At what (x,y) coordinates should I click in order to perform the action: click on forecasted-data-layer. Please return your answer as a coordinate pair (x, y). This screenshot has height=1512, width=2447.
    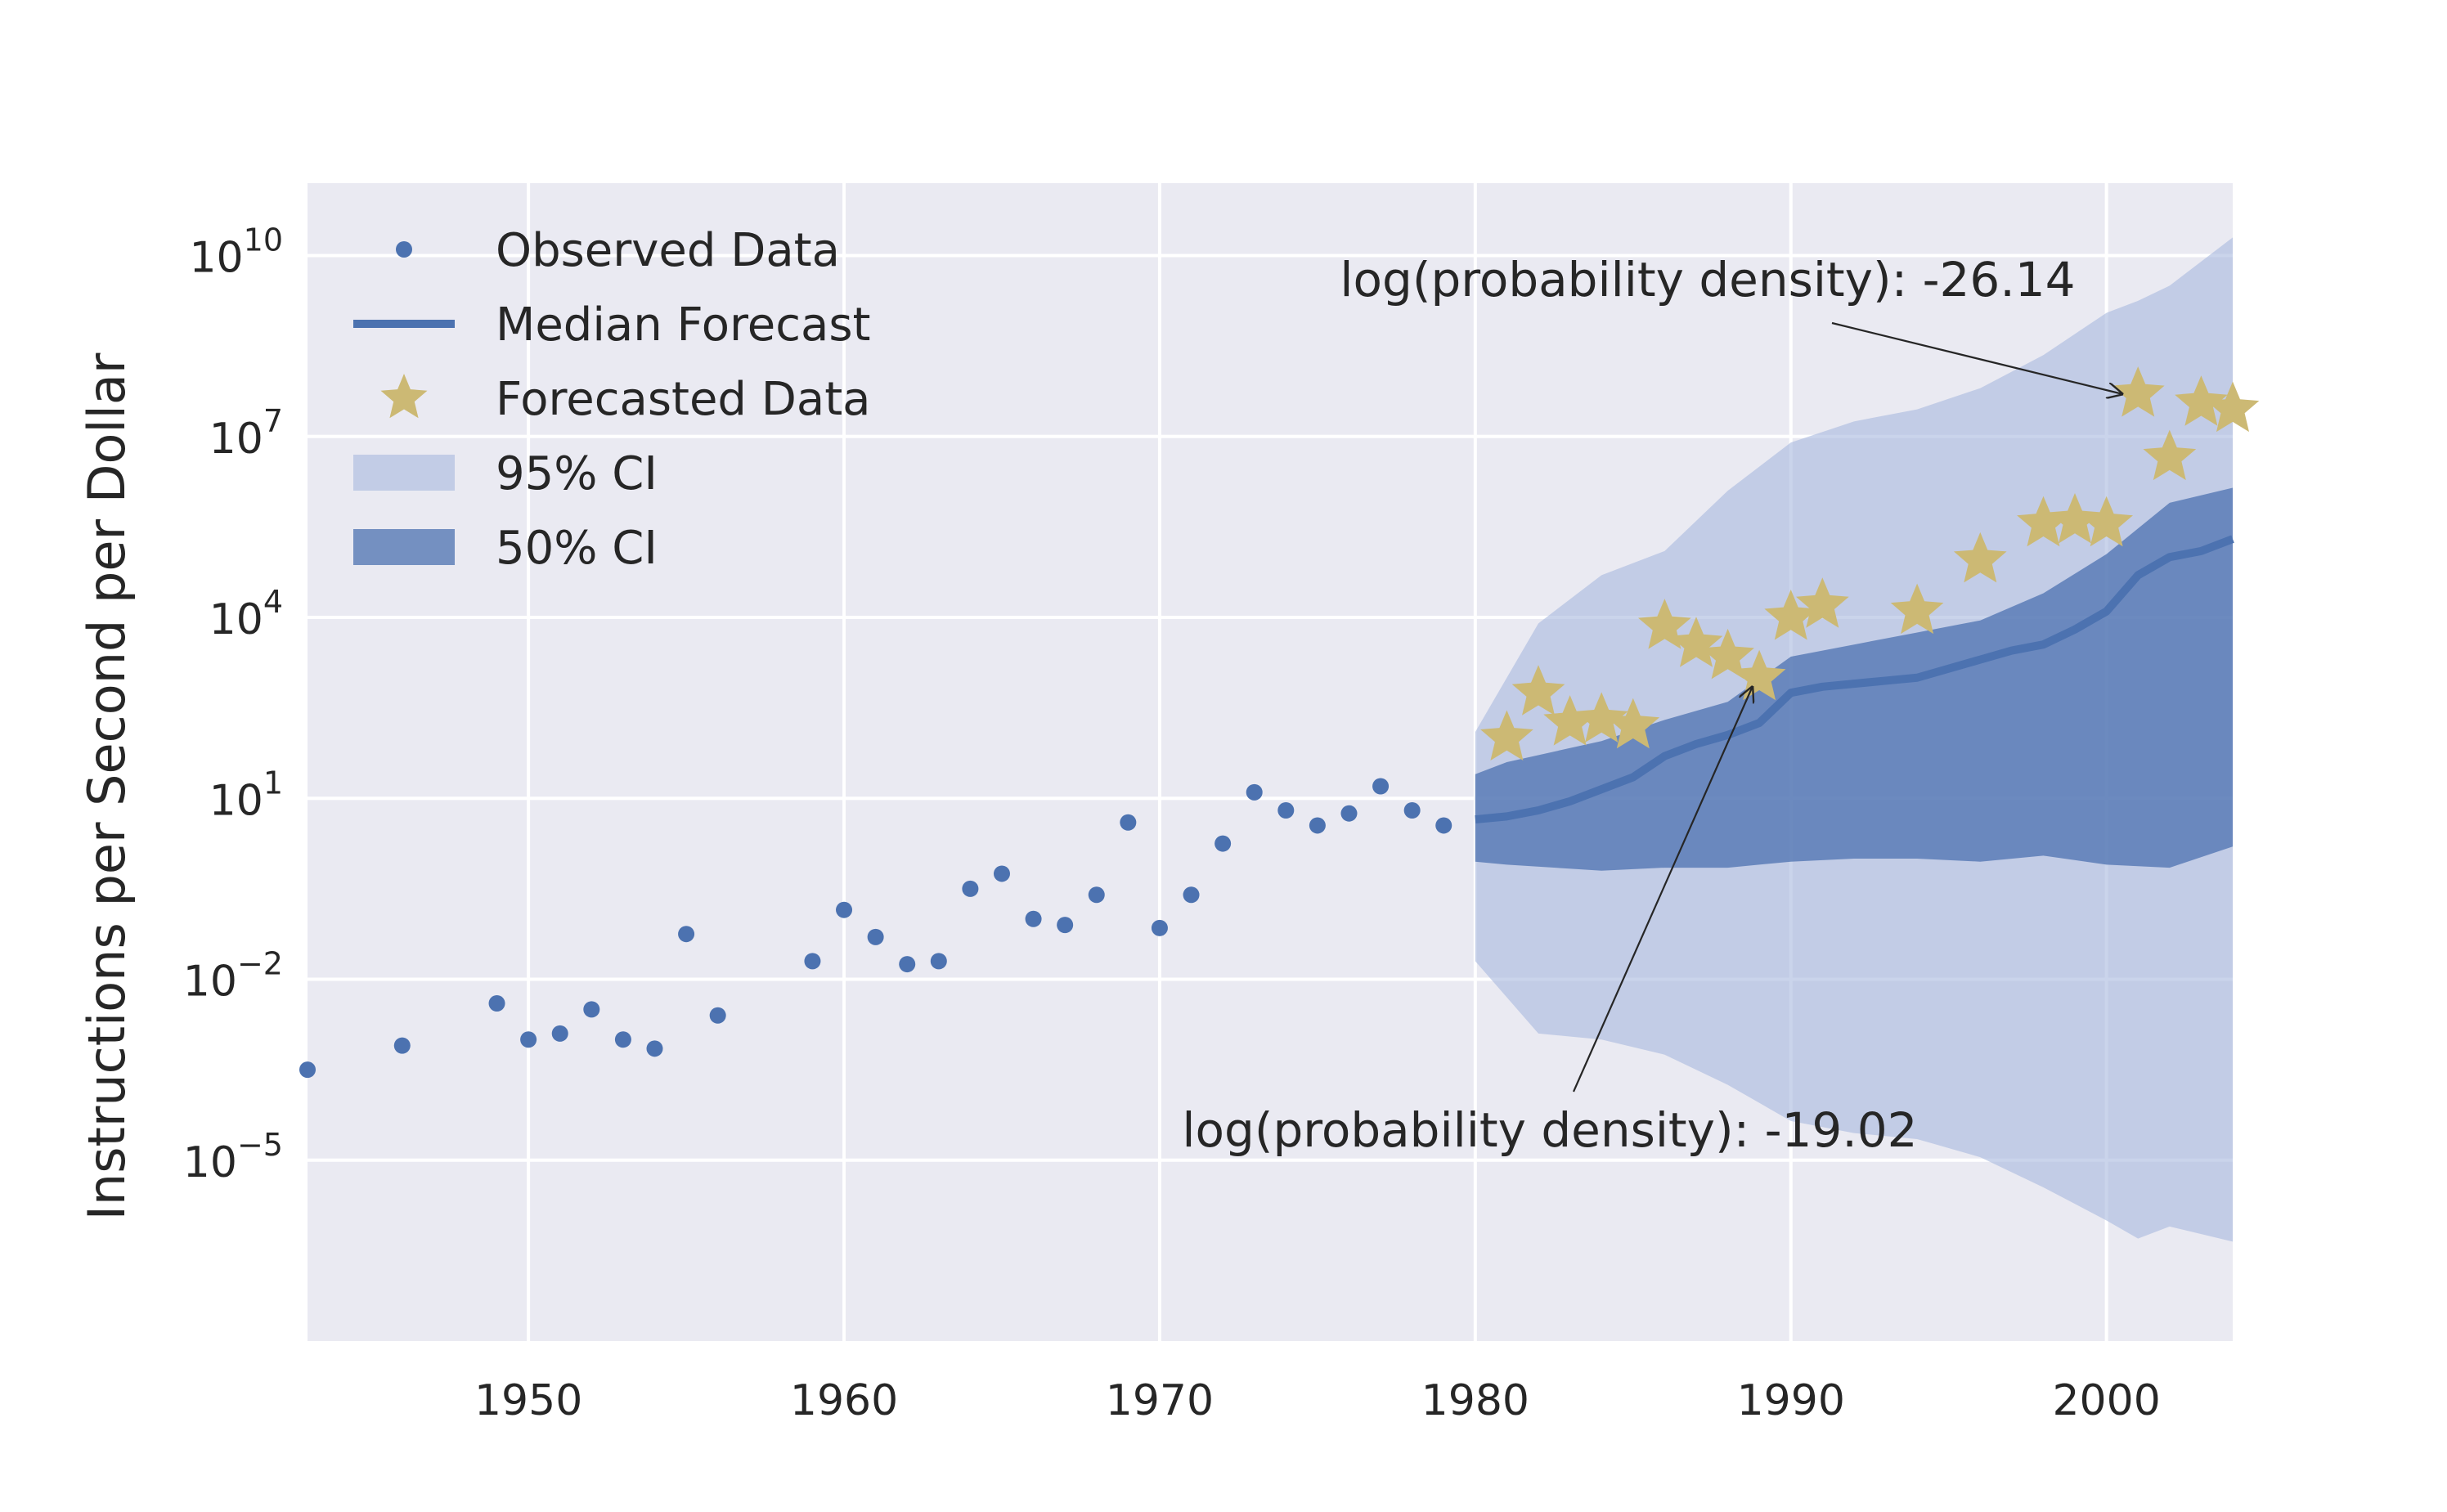
    Looking at the image, I should click on (1870, 563).